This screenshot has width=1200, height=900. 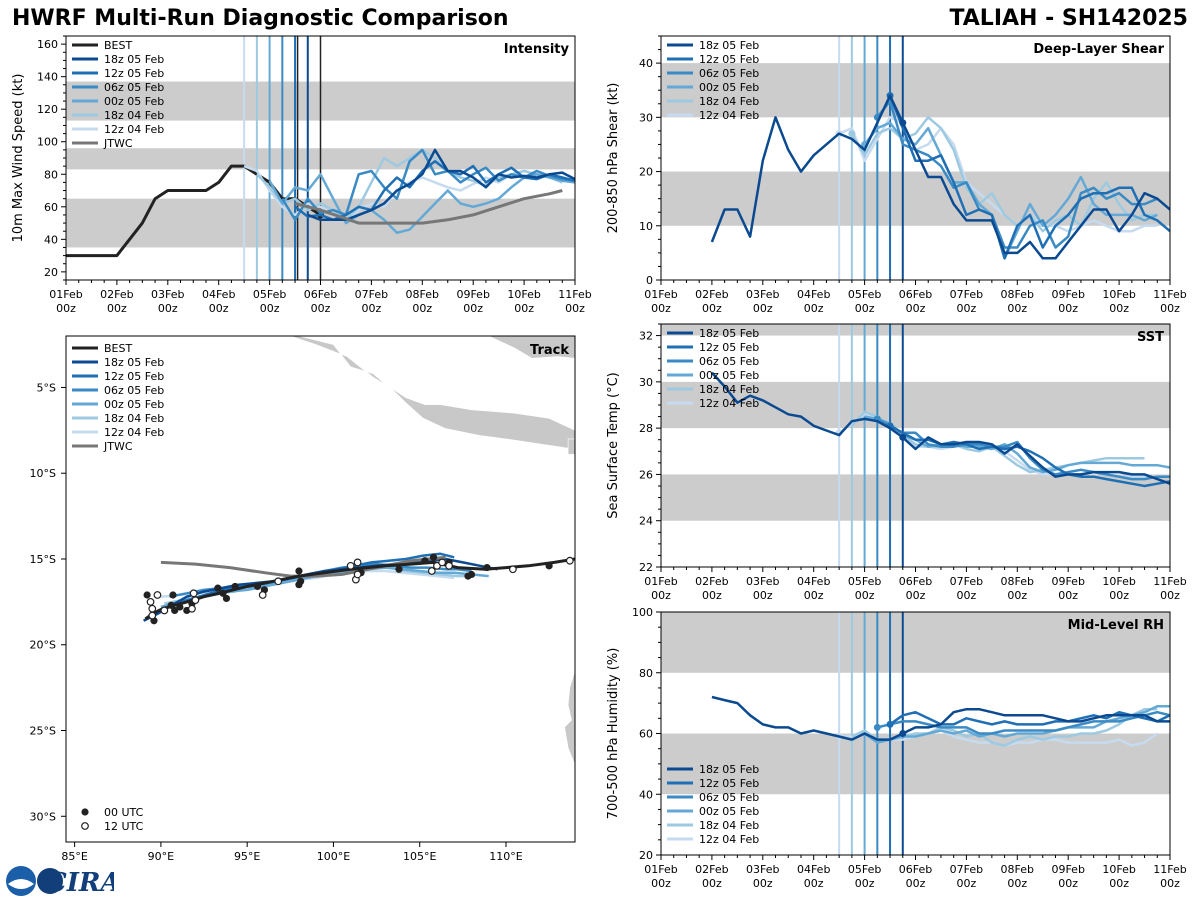 I want to click on rh-xtick-hour-10: 00z, so click(x=1170, y=883).